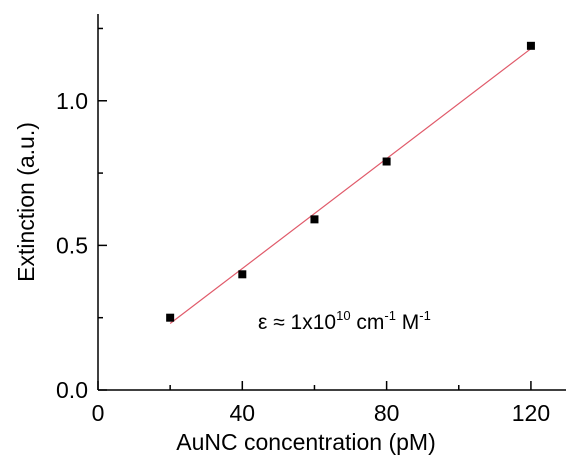 The image size is (566, 468). What do you see at coordinates (321, 403) in the screenshot?
I see `x-axis-ticks: 0 40 80 120` at bounding box center [321, 403].